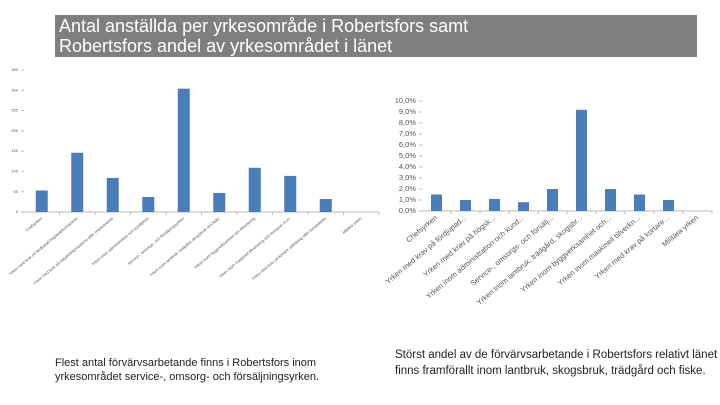 Image resolution: width=720 pixels, height=405 pixels. What do you see at coordinates (407, 210) in the screenshot?
I see `y-tick-label: 0,0%` at bounding box center [407, 210].